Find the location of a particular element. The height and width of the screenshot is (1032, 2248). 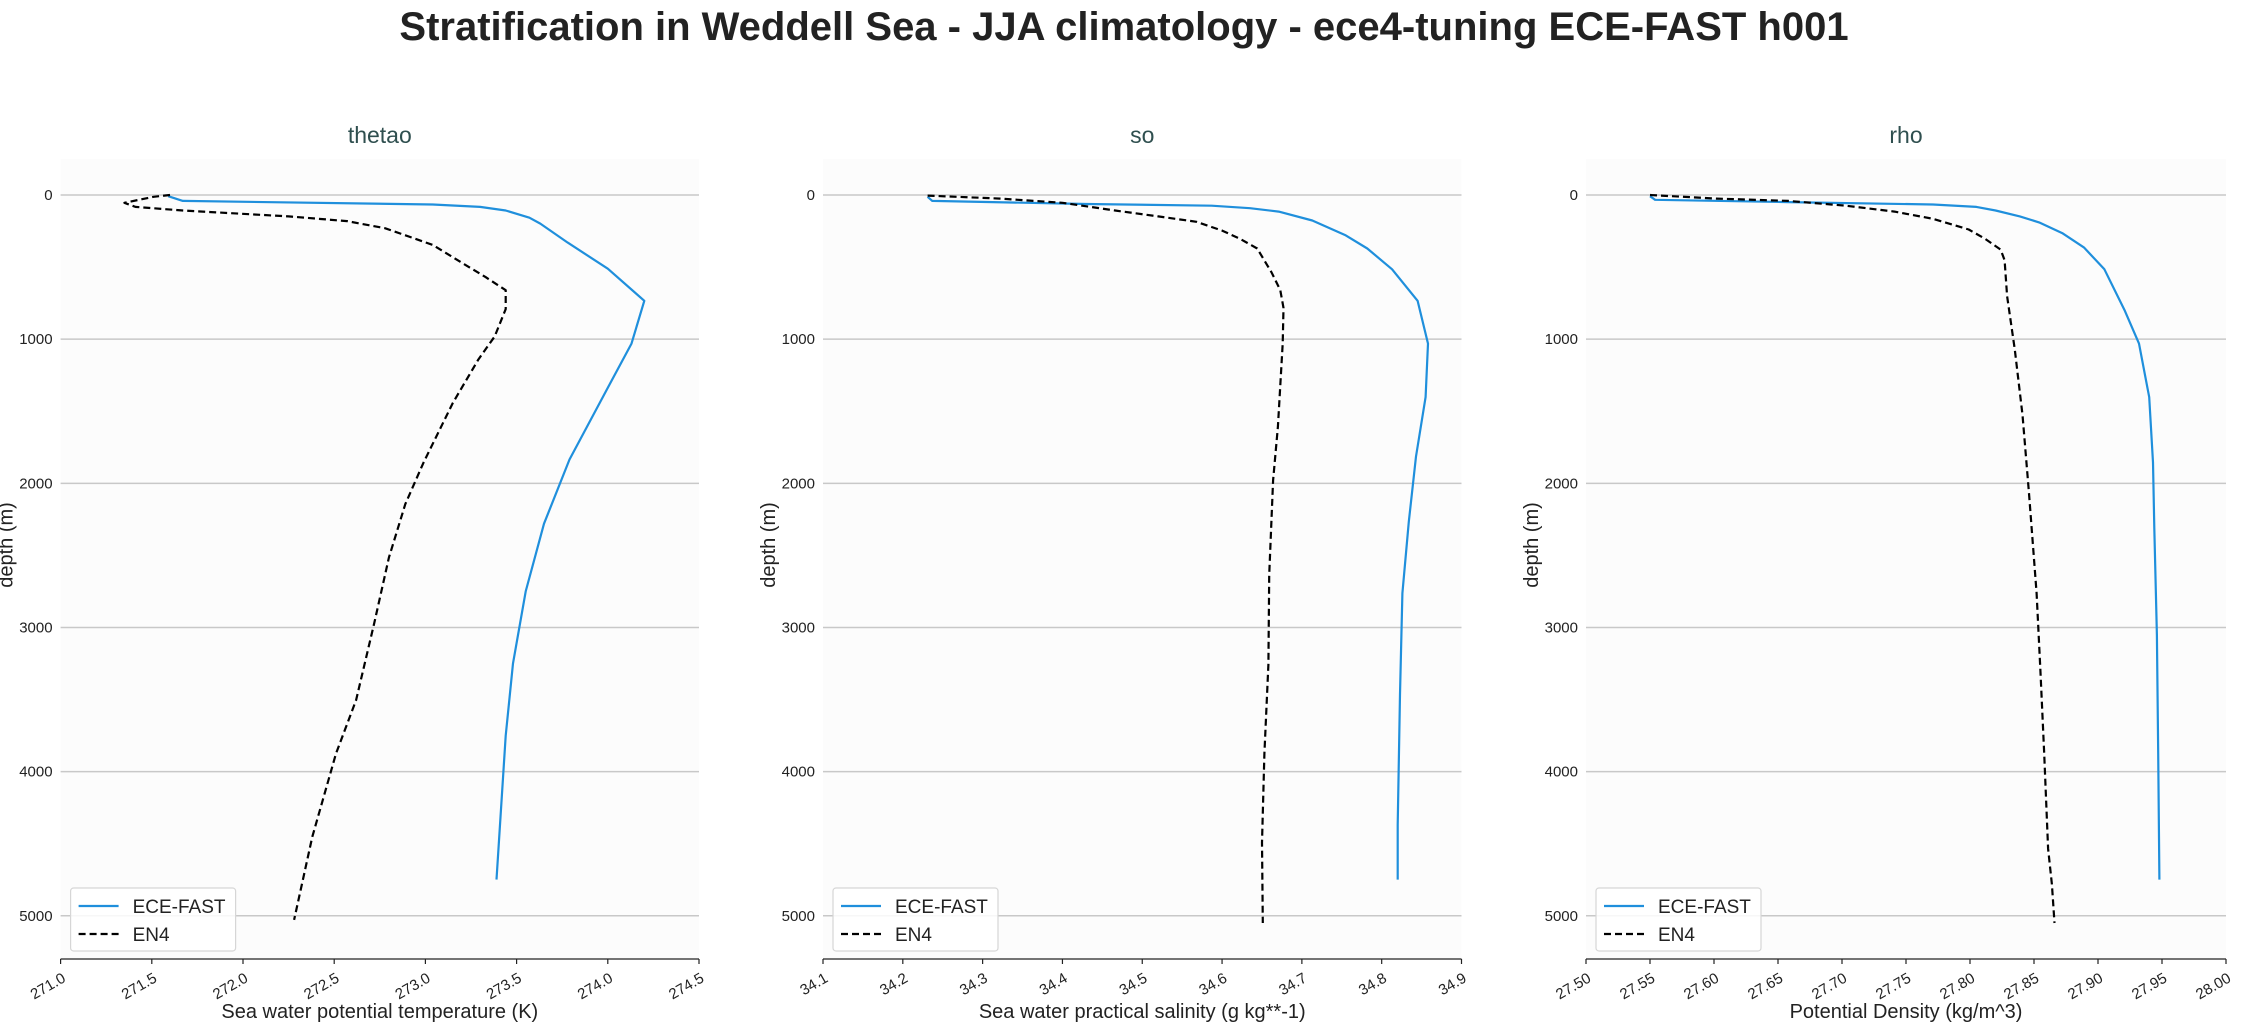

x-tick-label: 271.5 is located at coordinates (139, 986).